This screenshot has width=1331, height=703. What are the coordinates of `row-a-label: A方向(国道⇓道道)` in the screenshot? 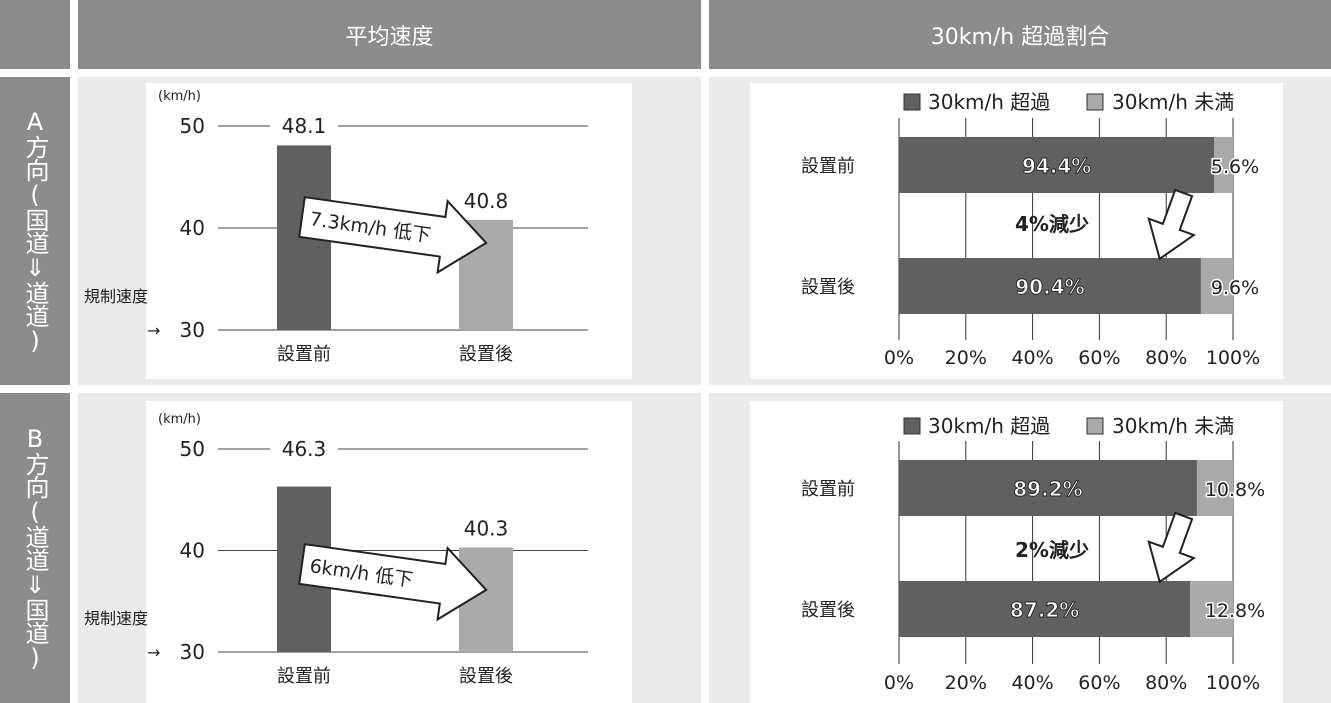 It's located at (35, 231).